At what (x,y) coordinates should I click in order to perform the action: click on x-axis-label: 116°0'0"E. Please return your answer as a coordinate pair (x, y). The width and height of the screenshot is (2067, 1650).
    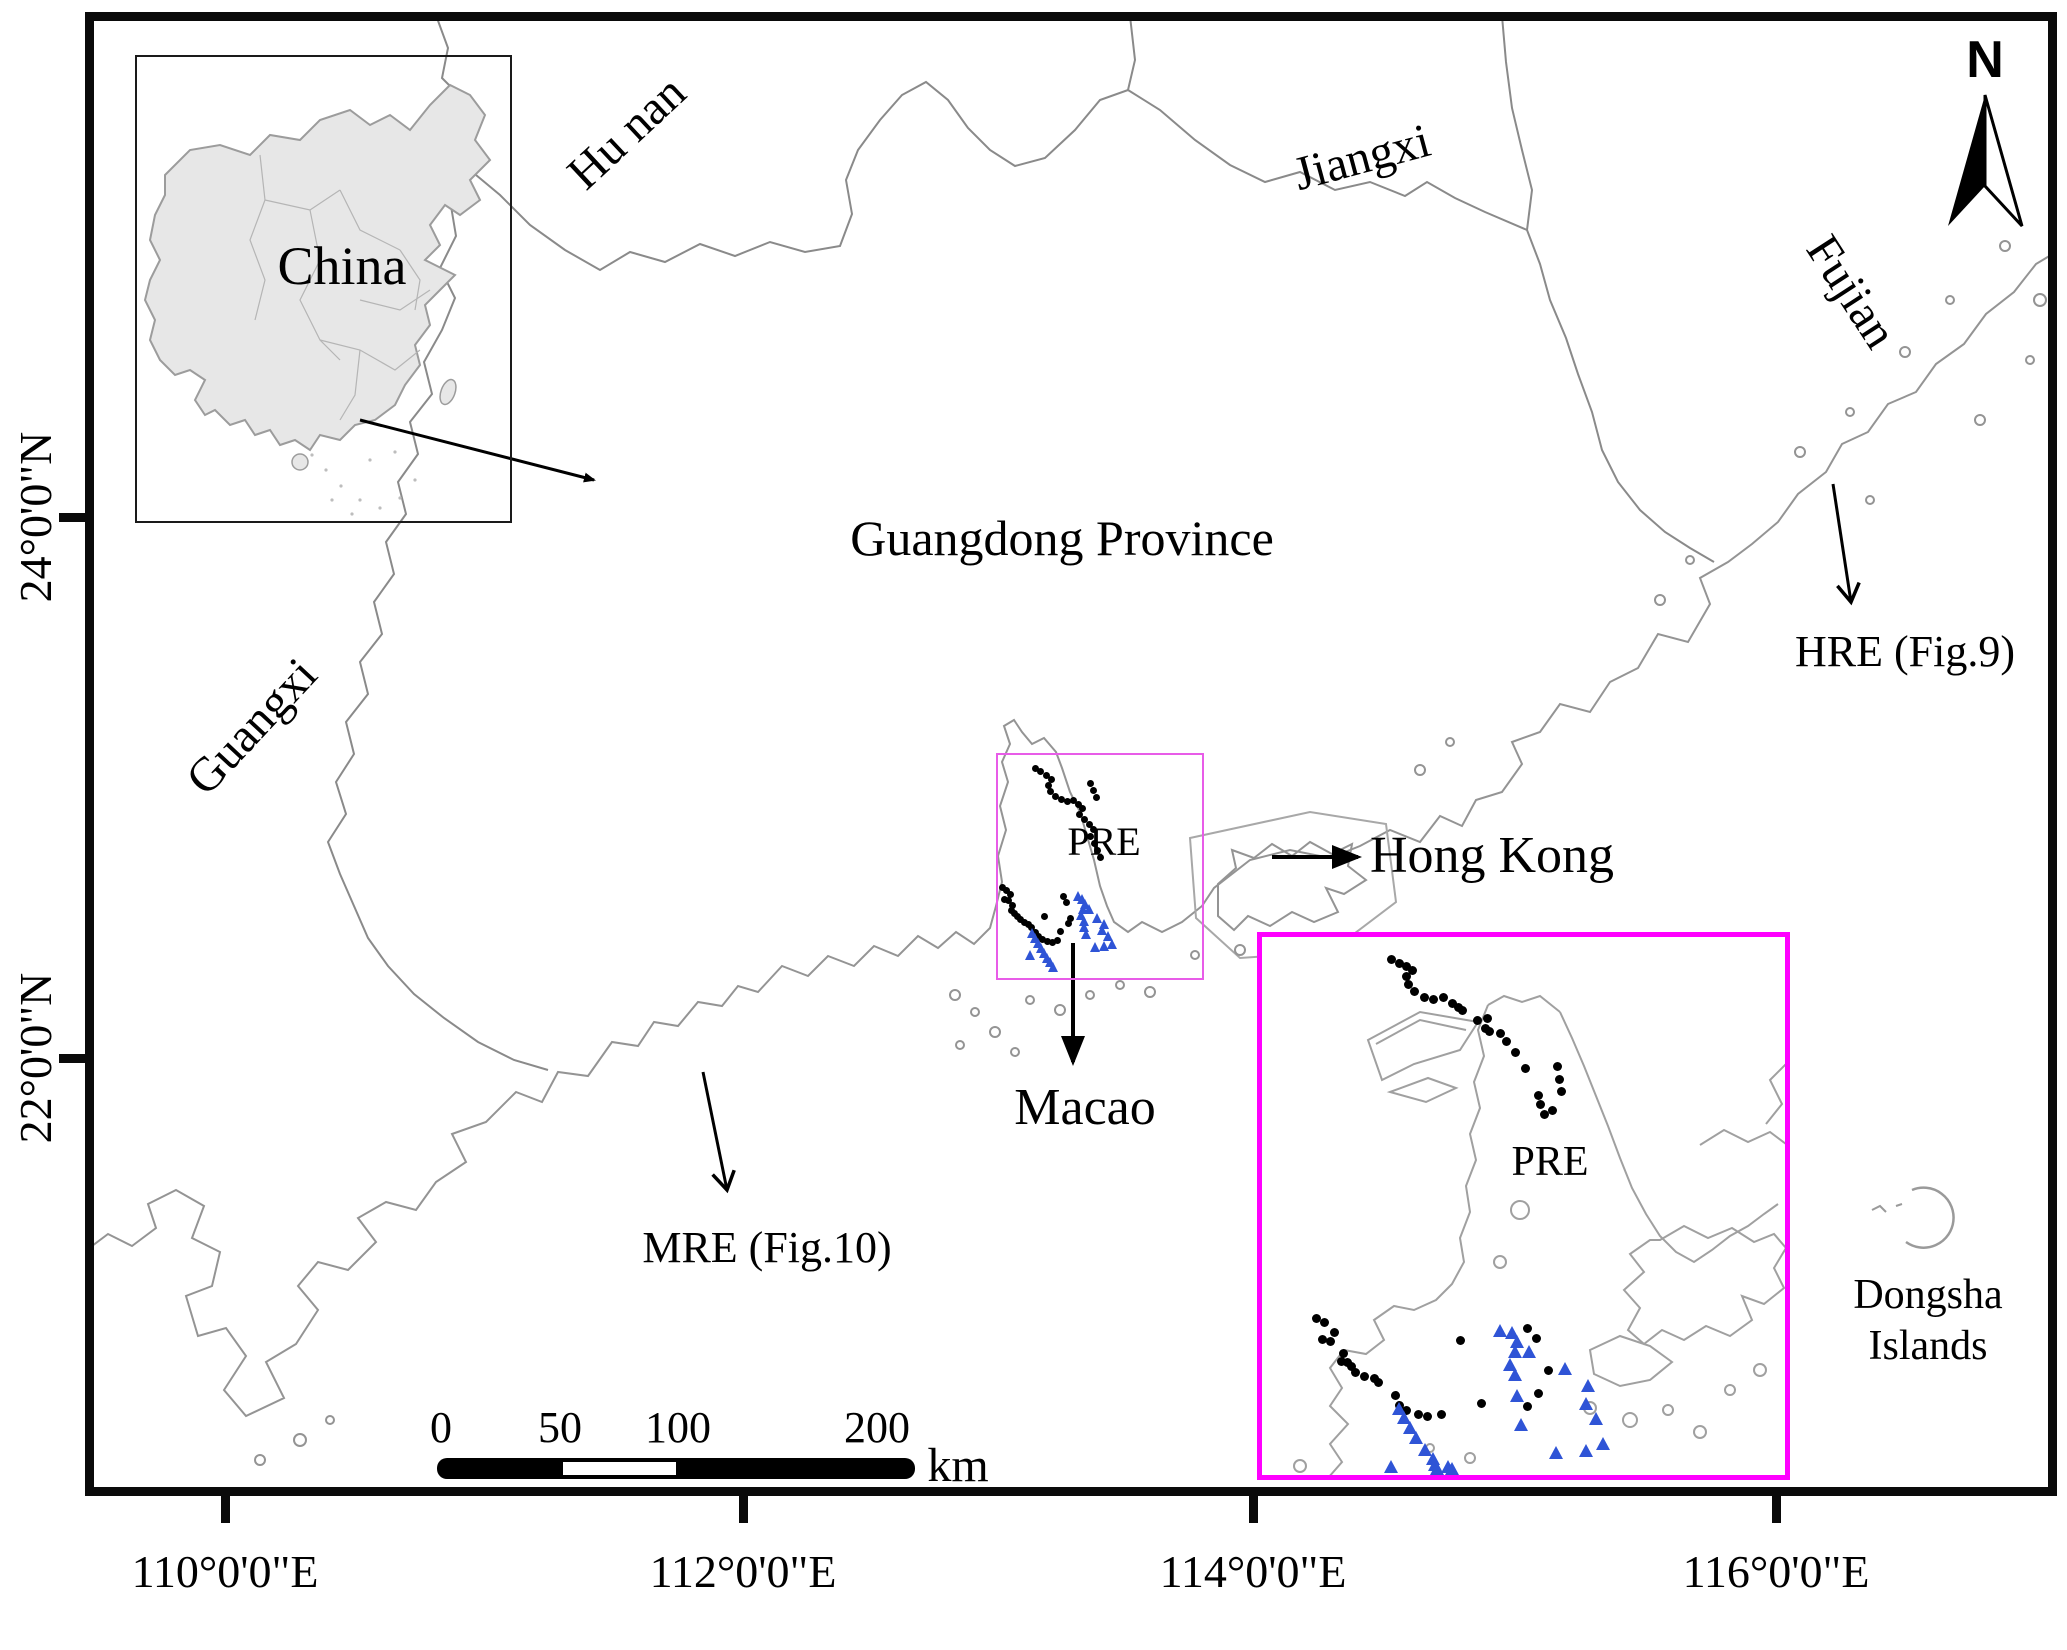
    Looking at the image, I should click on (1776, 1571).